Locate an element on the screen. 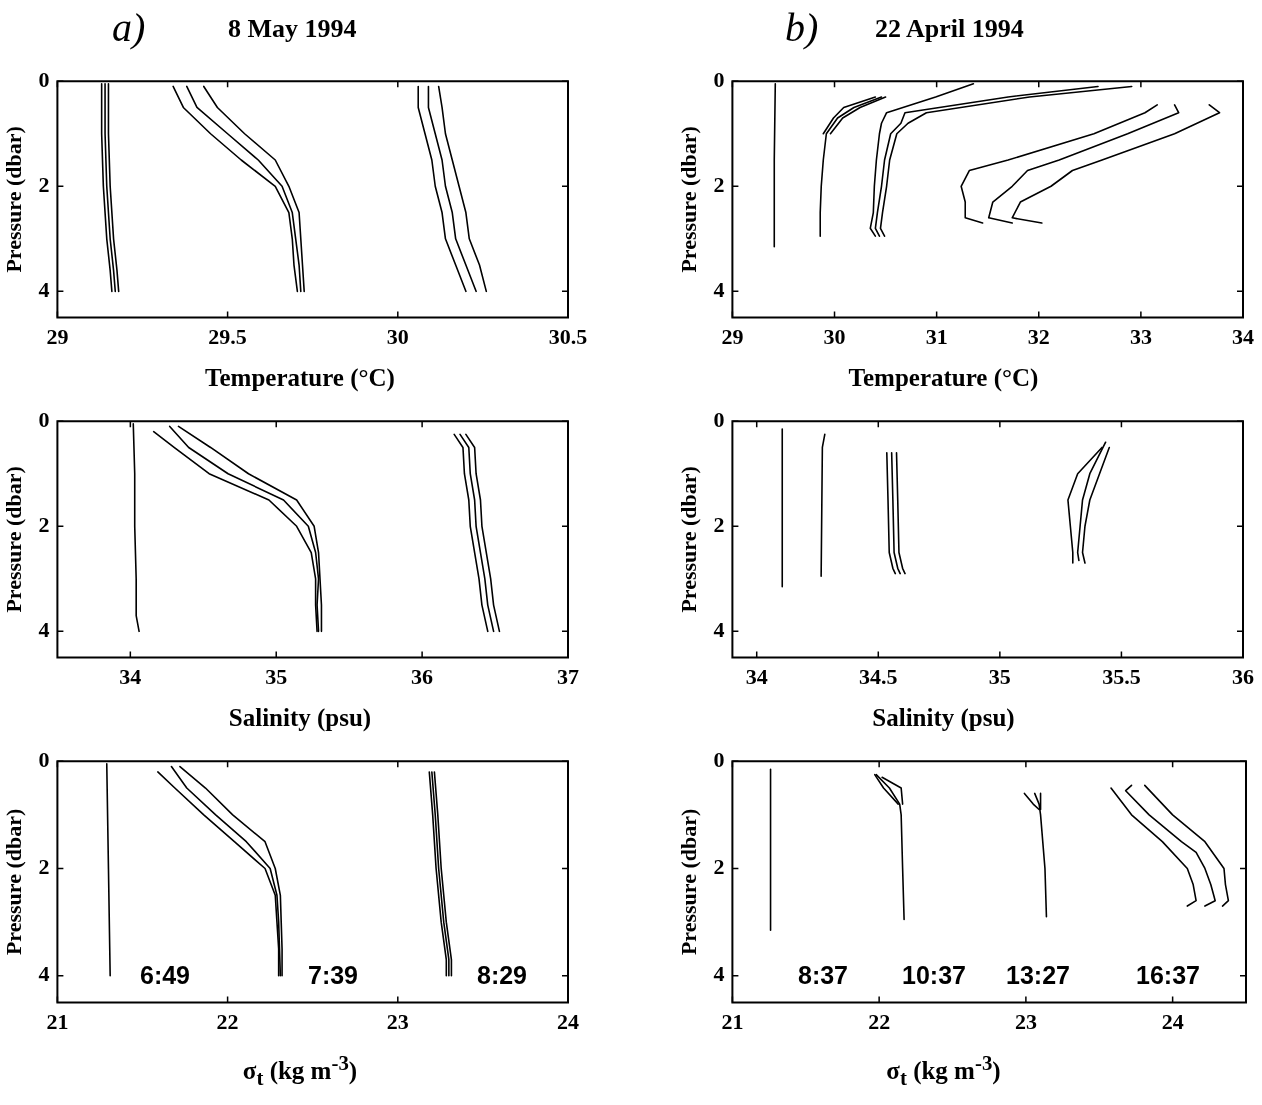 This screenshot has width=1262, height=1105. x-tick-label: 33 is located at coordinates (1140, 337).